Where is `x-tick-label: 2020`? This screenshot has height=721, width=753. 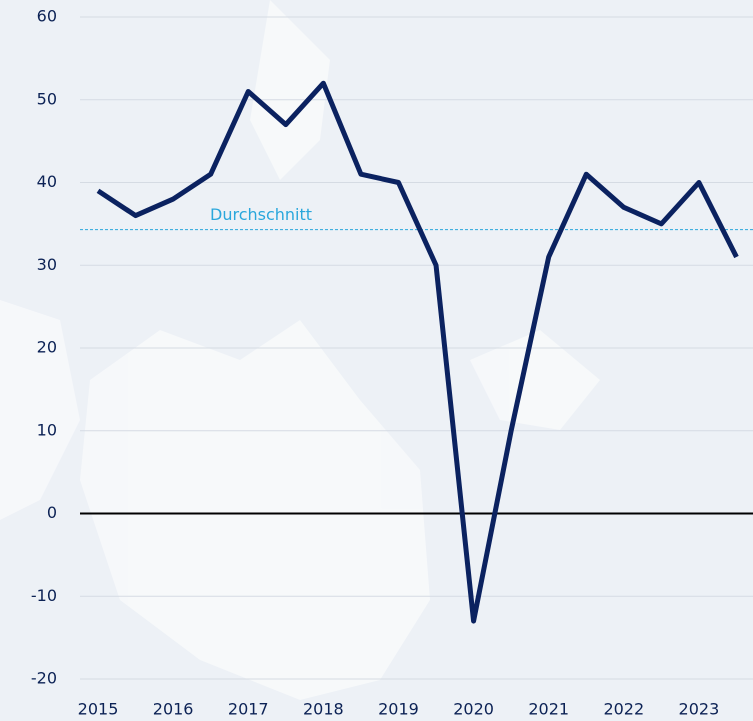
x-tick-label: 2020 is located at coordinates (473, 709).